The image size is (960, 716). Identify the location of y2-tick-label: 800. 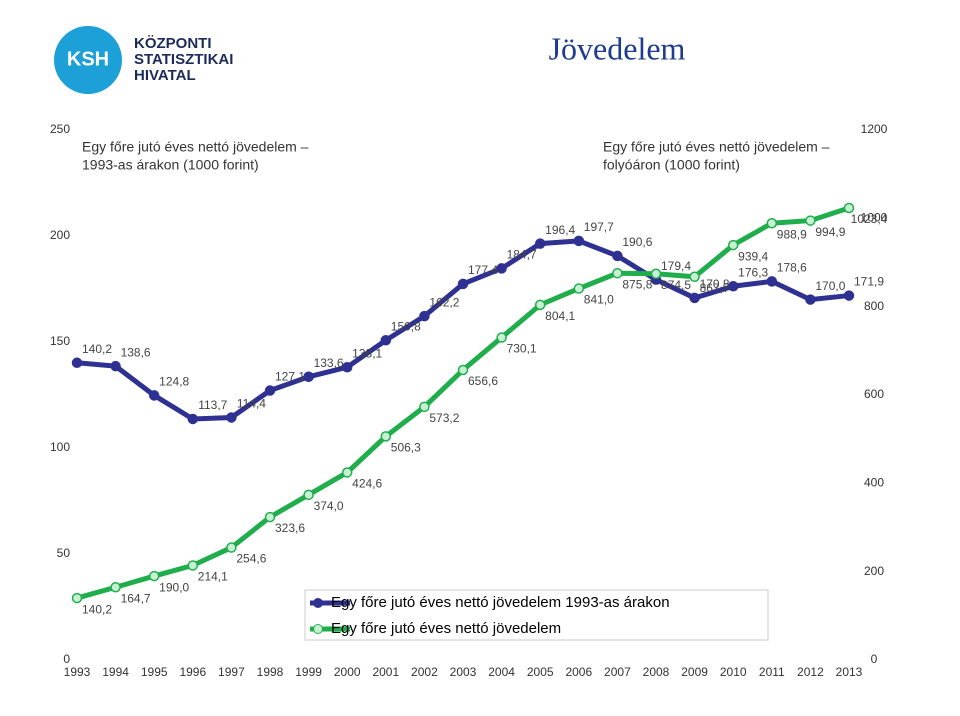
(874, 306).